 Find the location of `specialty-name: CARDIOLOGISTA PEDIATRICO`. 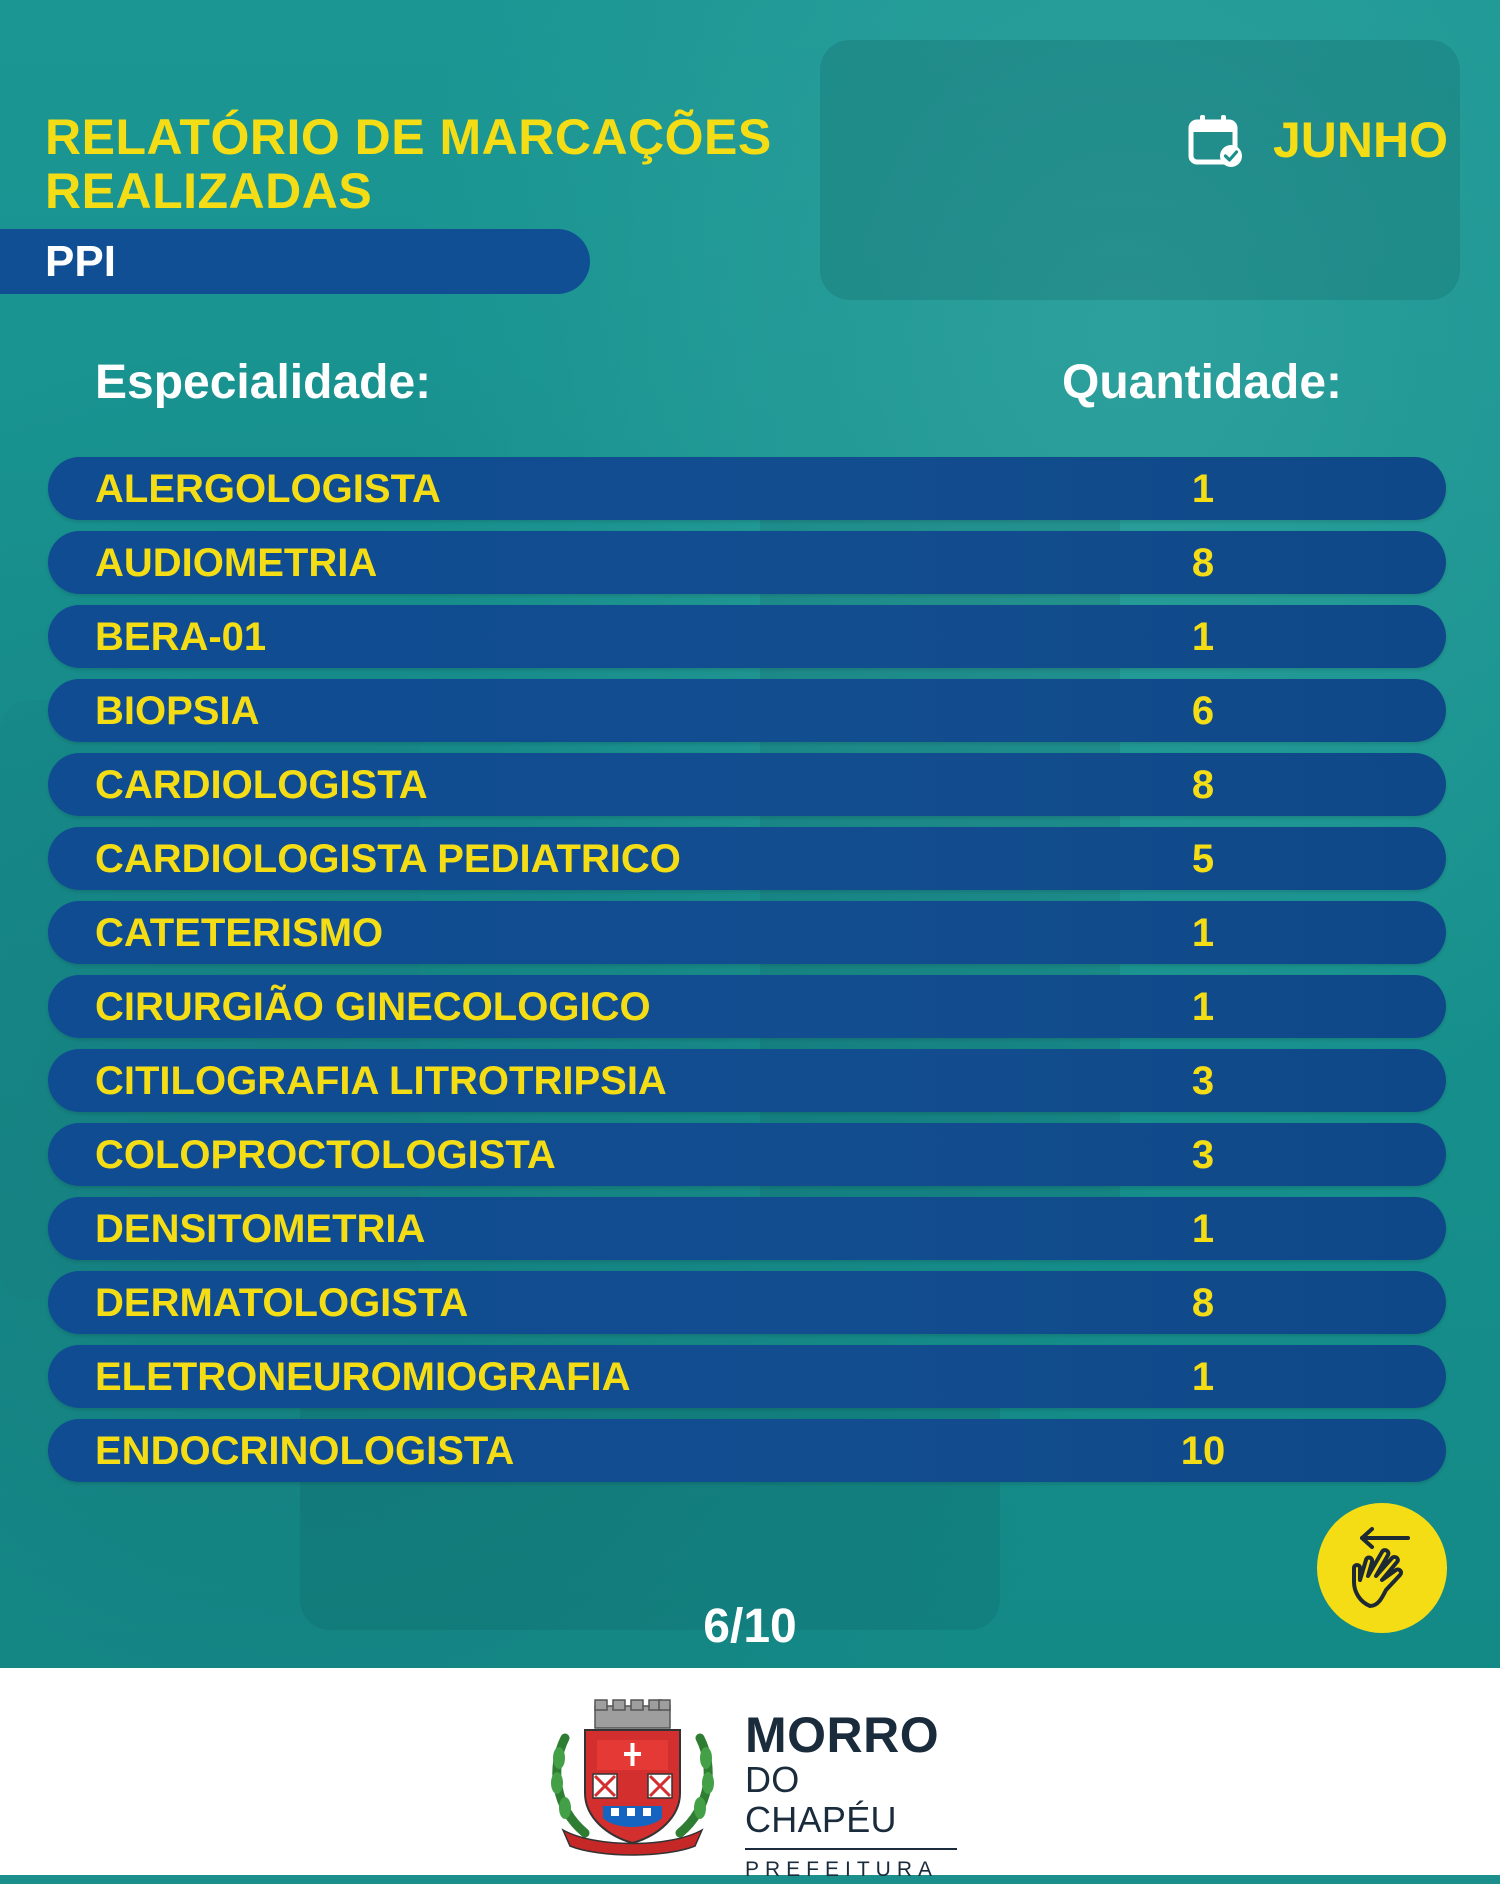

specialty-name: CARDIOLOGISTA PEDIATRICO is located at coordinates (388, 859).